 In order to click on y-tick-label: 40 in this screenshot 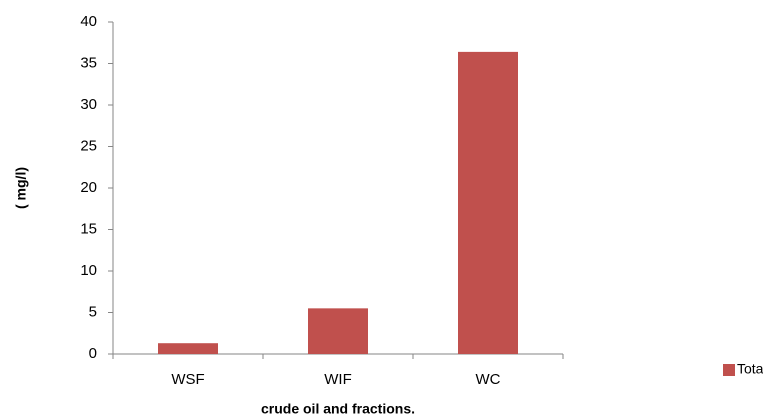, I will do `click(88, 21)`.